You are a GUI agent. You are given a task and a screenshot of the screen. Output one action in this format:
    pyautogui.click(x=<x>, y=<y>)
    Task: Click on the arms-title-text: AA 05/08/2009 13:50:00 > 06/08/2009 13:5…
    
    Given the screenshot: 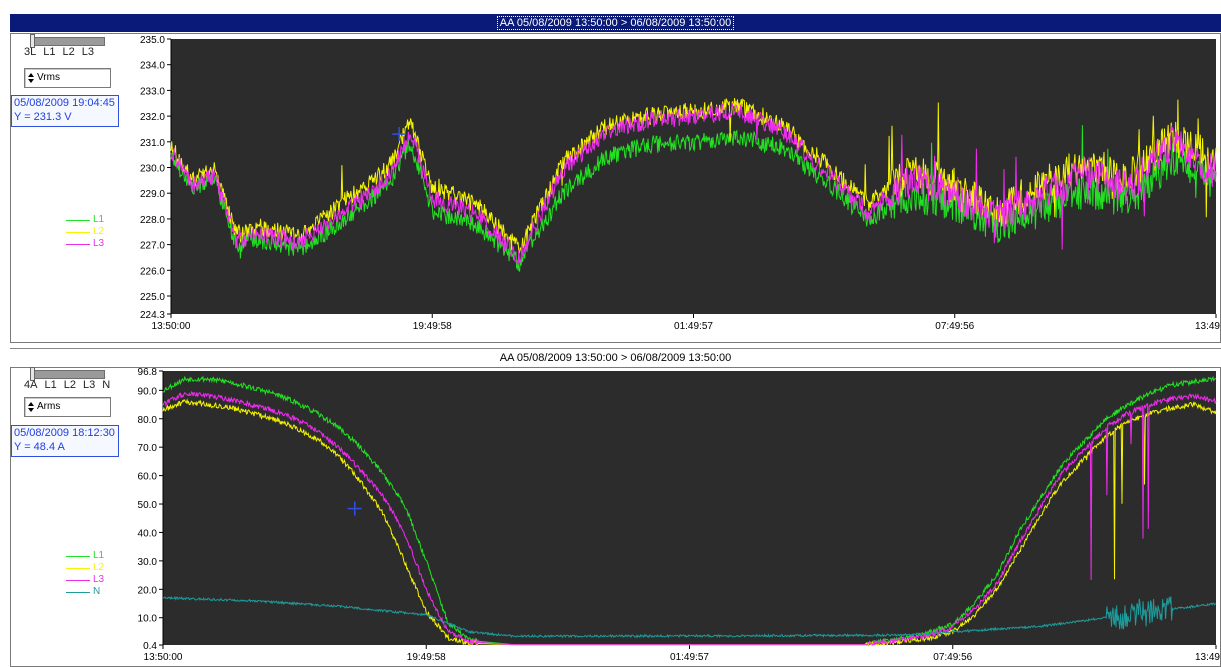 What is the action you would take?
    pyautogui.click(x=615, y=358)
    